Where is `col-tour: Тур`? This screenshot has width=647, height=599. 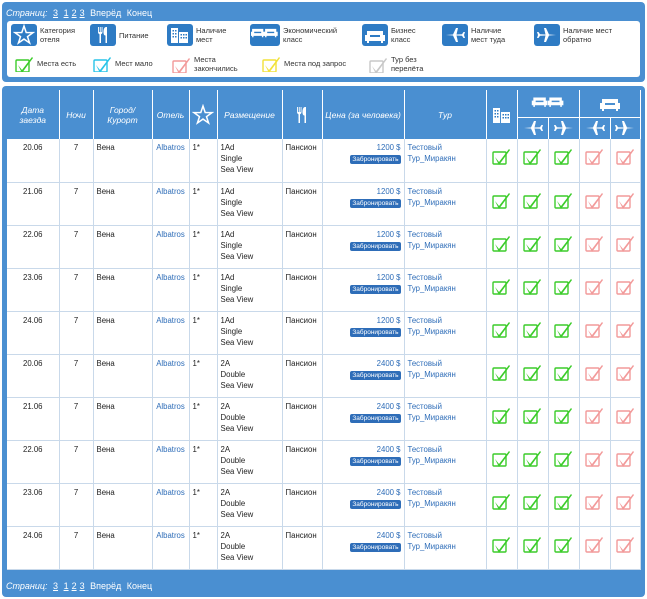 col-tour: Тур is located at coordinates (445, 114).